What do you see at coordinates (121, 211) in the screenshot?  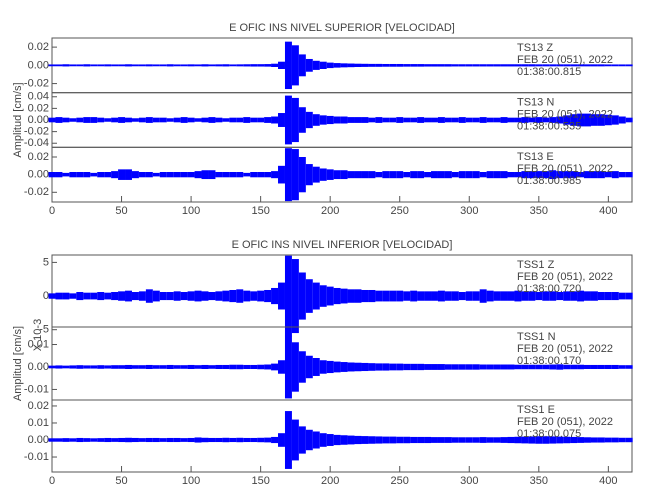 I see `x-tick-label: 50` at bounding box center [121, 211].